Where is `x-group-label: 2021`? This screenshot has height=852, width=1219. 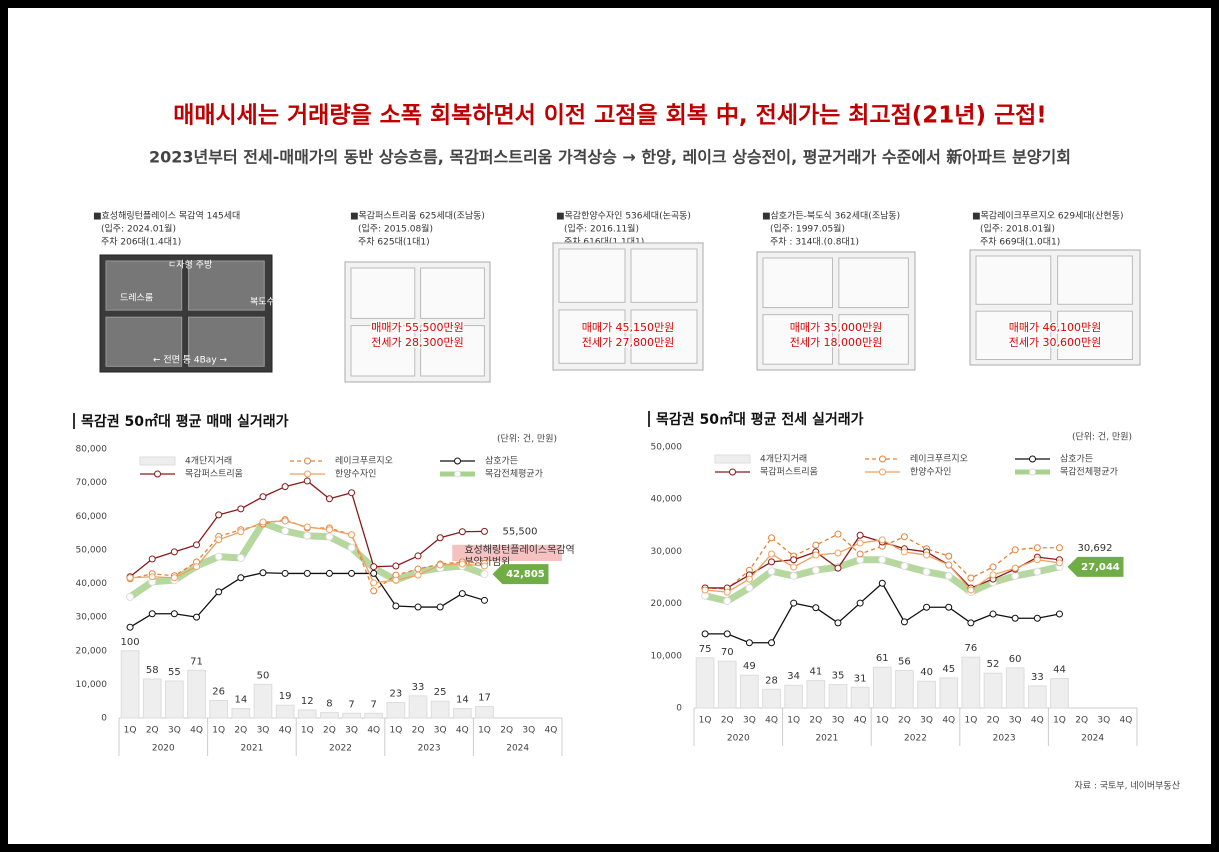
x-group-label: 2021 is located at coordinates (826, 739).